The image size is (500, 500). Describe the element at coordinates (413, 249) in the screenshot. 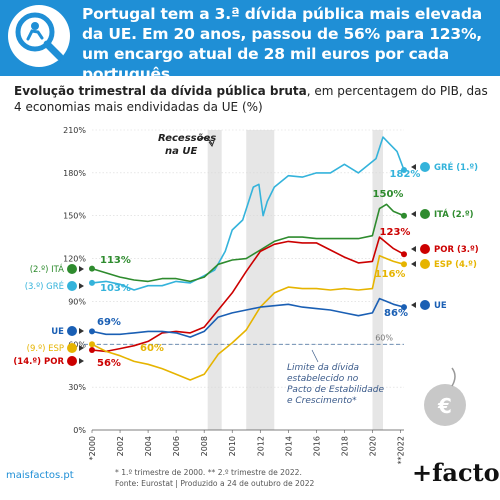

I see `pointer-icon-end-portugal` at that location.